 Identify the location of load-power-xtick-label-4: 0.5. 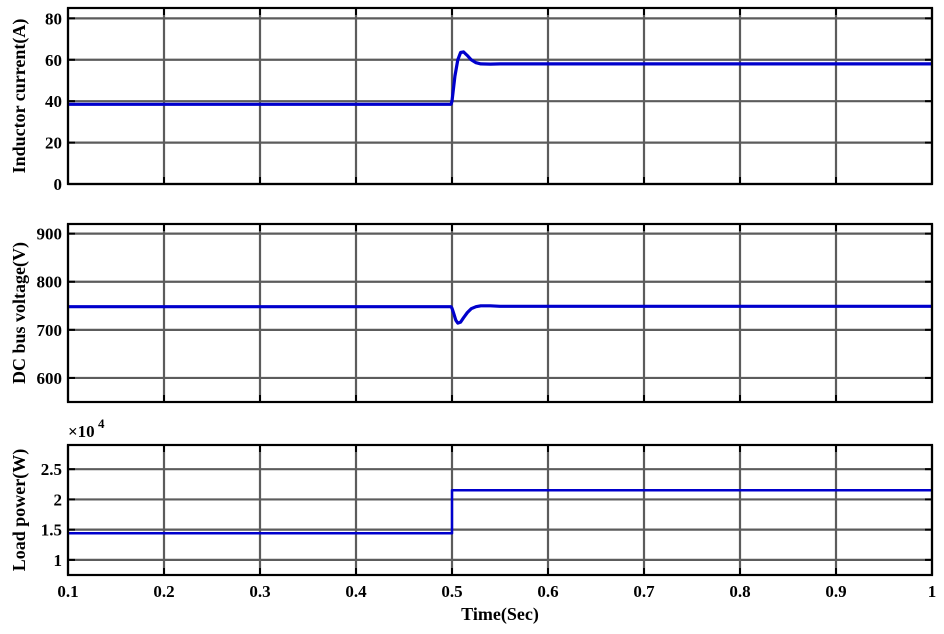
(451, 591).